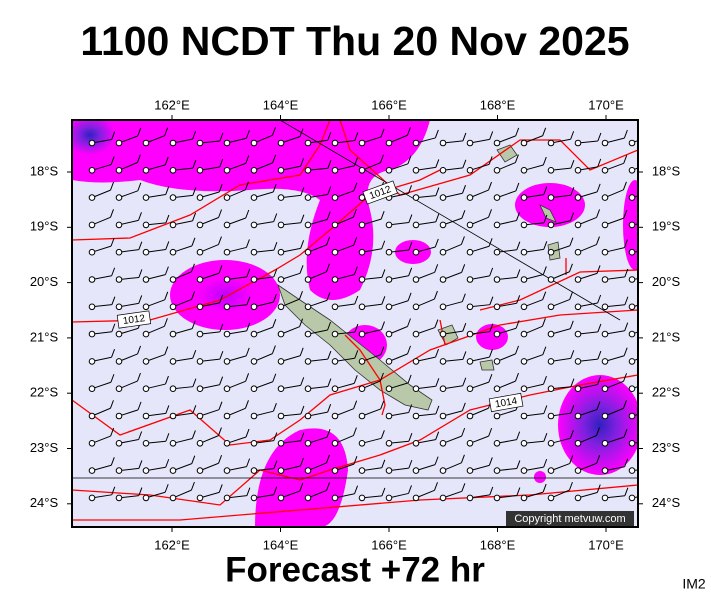 The image size is (711, 605). Describe the element at coordinates (498, 104) in the screenshot. I see `lon-label: 168°E` at that location.